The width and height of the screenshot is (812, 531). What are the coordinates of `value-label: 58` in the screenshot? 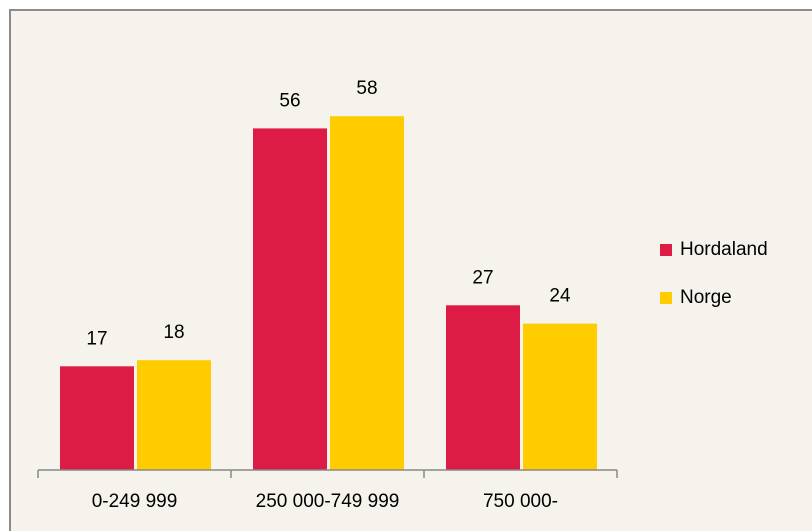 It's located at (366, 88).